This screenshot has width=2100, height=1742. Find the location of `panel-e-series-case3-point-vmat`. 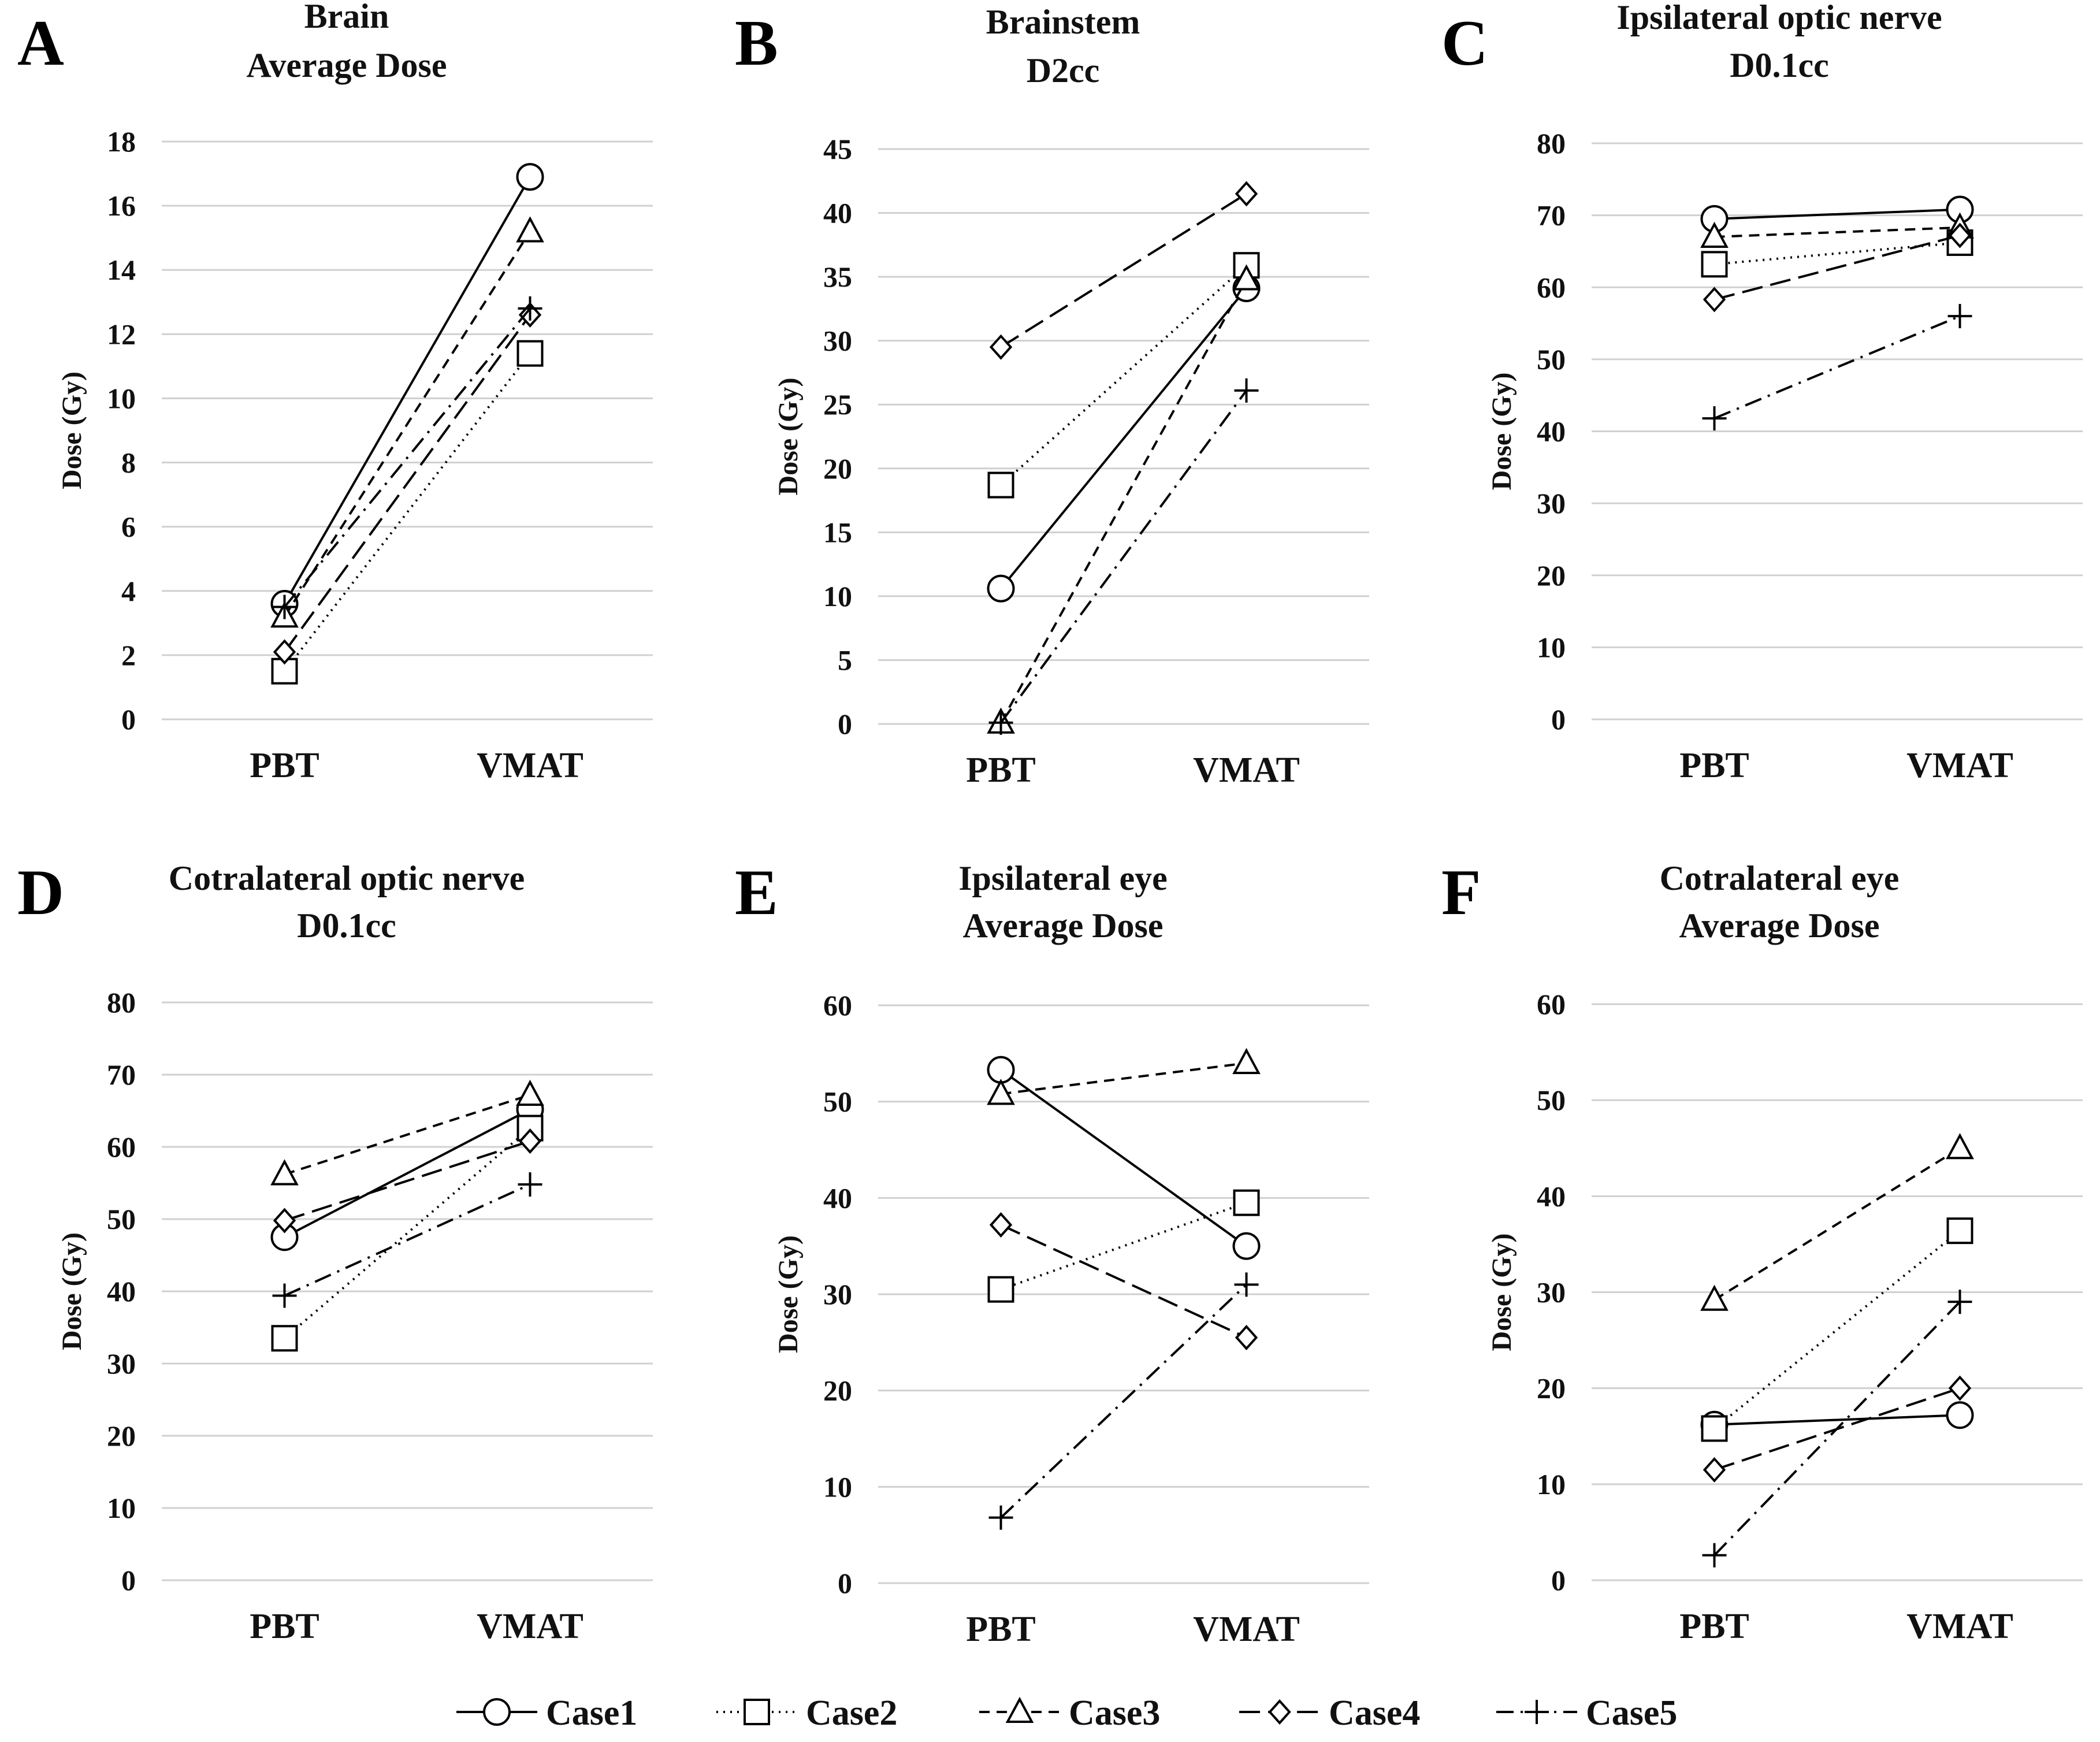

panel-e-series-case3-point-vmat is located at coordinates (1246, 1061).